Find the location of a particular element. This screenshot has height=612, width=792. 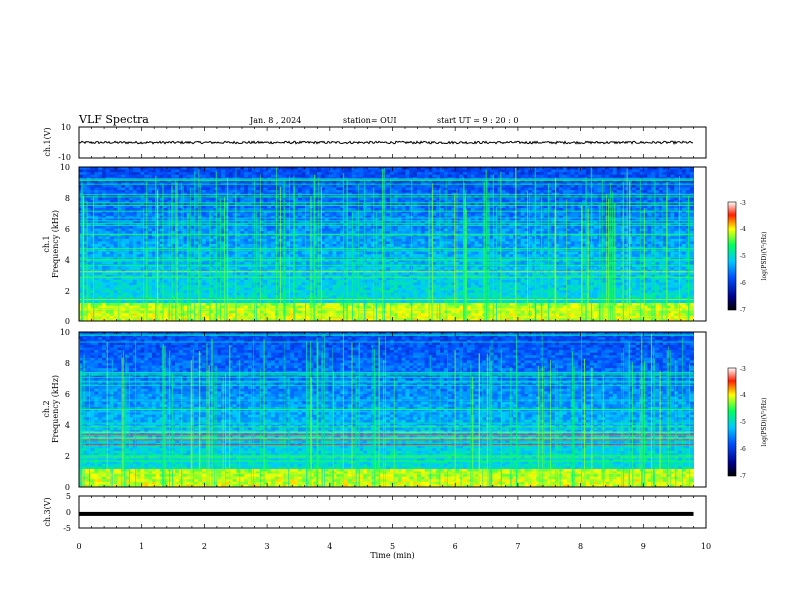

date-label: Jan. 8 , 2024 is located at coordinates (275, 120).